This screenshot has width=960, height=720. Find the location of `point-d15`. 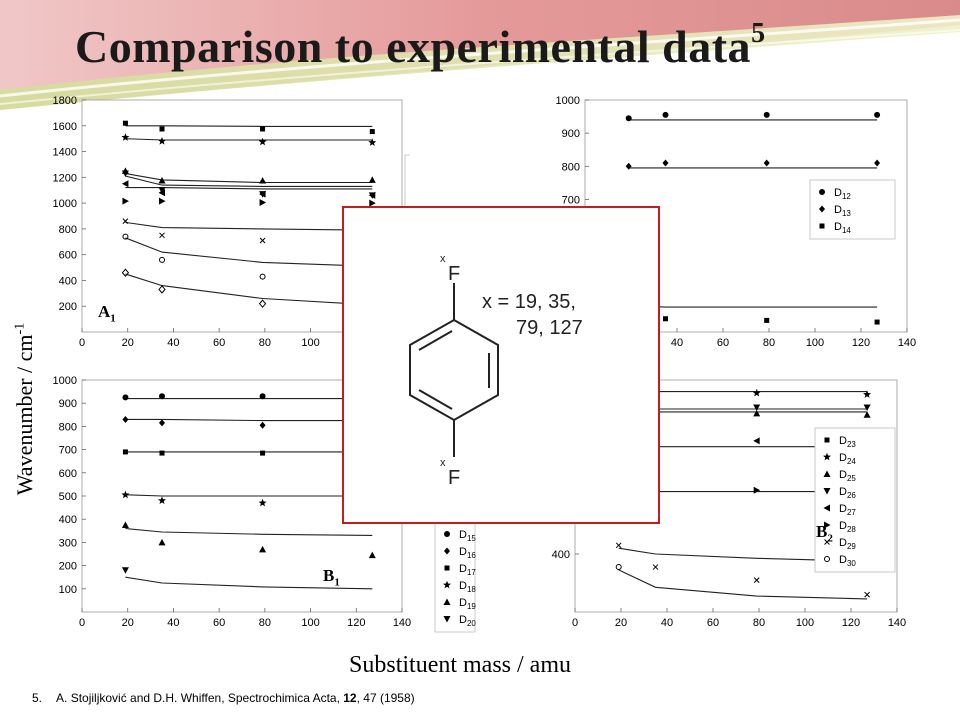

point-d15 is located at coordinates (162, 396).